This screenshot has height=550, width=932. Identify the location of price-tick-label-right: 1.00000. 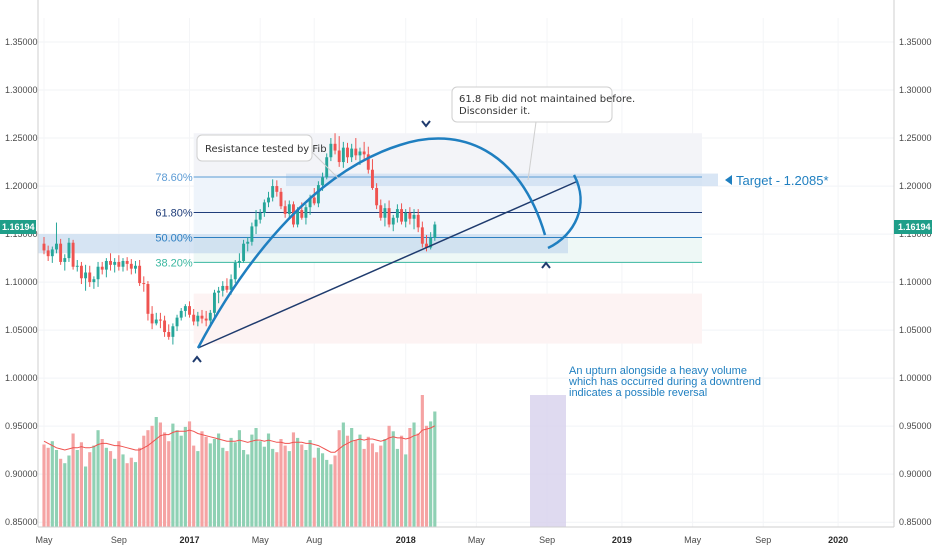
(915, 378).